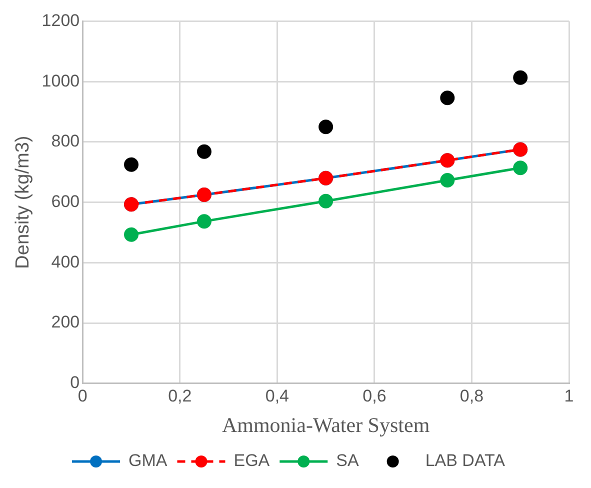 The height and width of the screenshot is (488, 591). Describe the element at coordinates (75, 382) in the screenshot. I see `y-tick-label: 0` at that location.